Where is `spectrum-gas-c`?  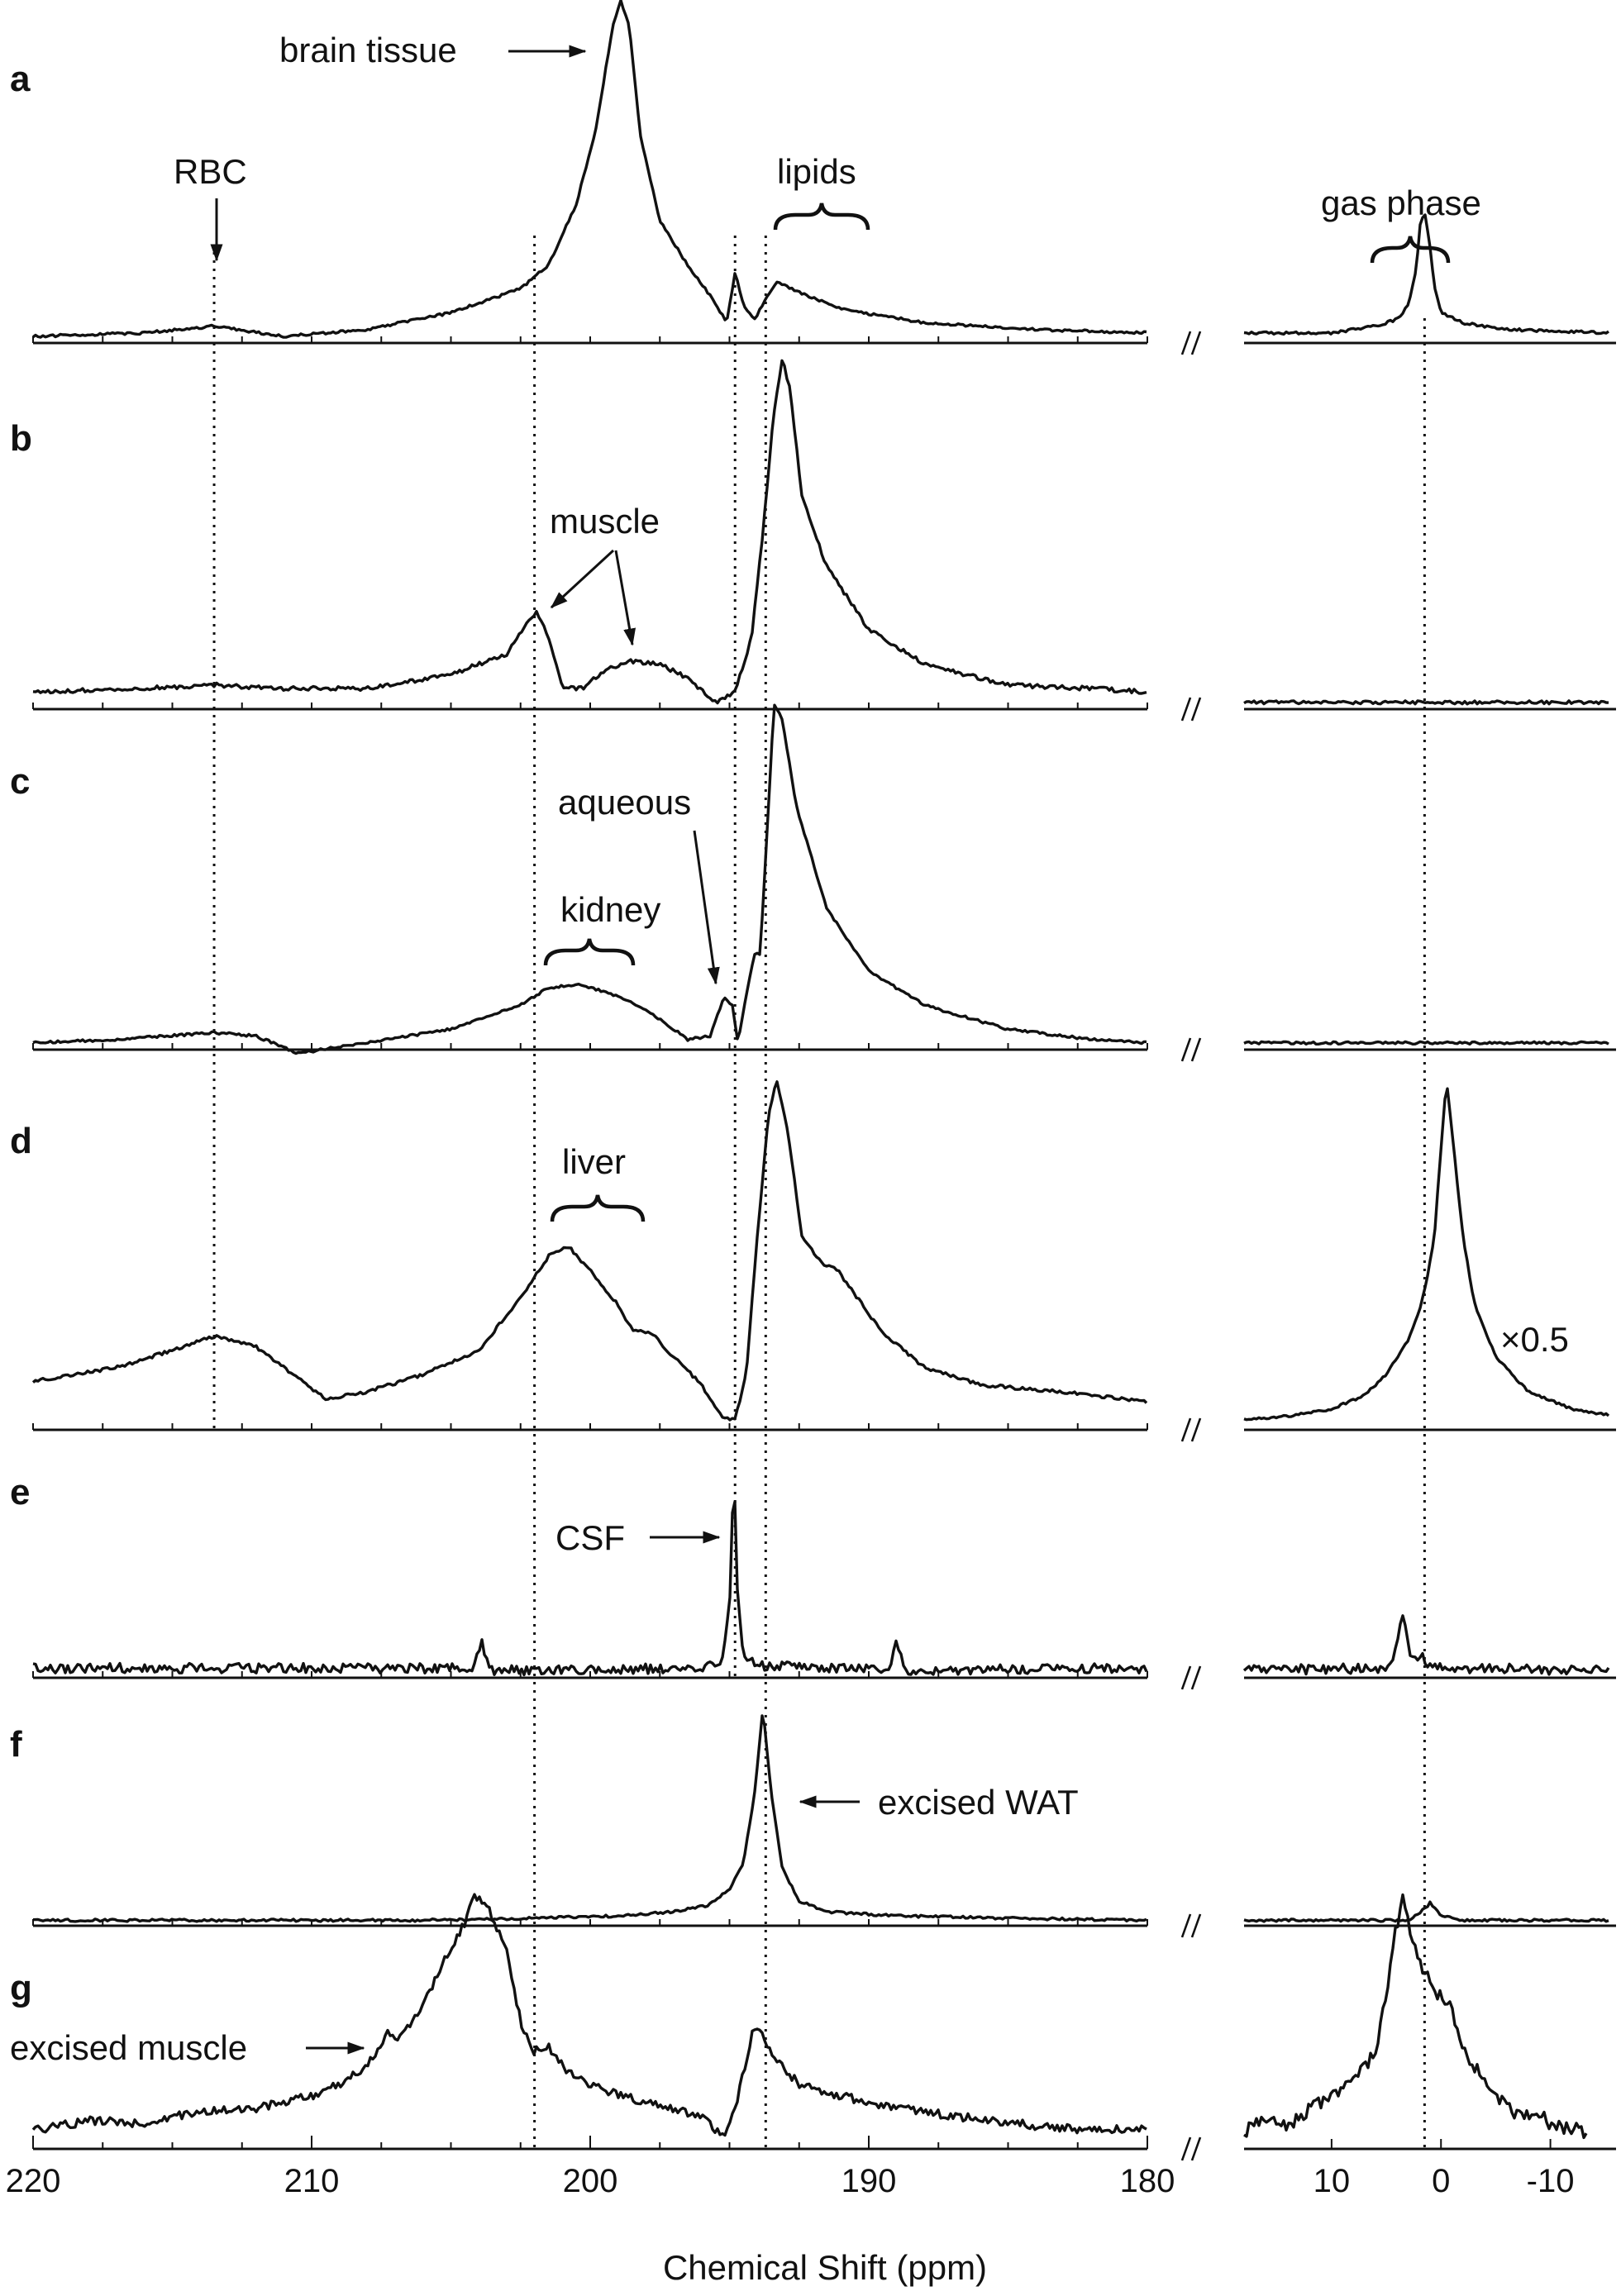
spectrum-gas-c is located at coordinates (1426, 1043).